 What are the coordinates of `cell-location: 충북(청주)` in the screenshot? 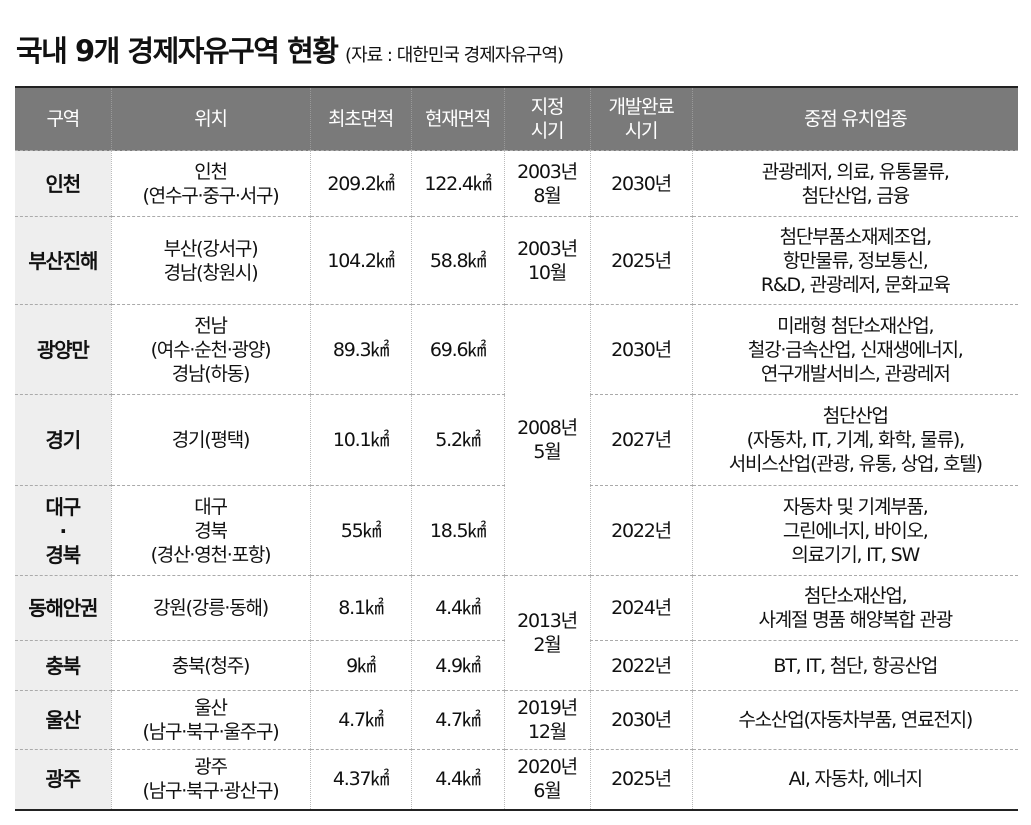 It's located at (210, 665).